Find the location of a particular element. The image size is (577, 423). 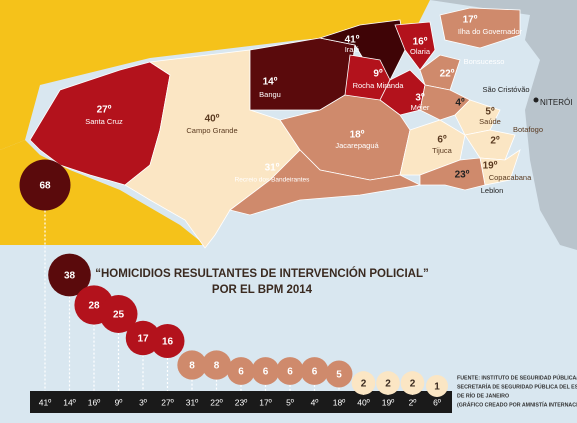

category-label: 5º is located at coordinates (290, 402).